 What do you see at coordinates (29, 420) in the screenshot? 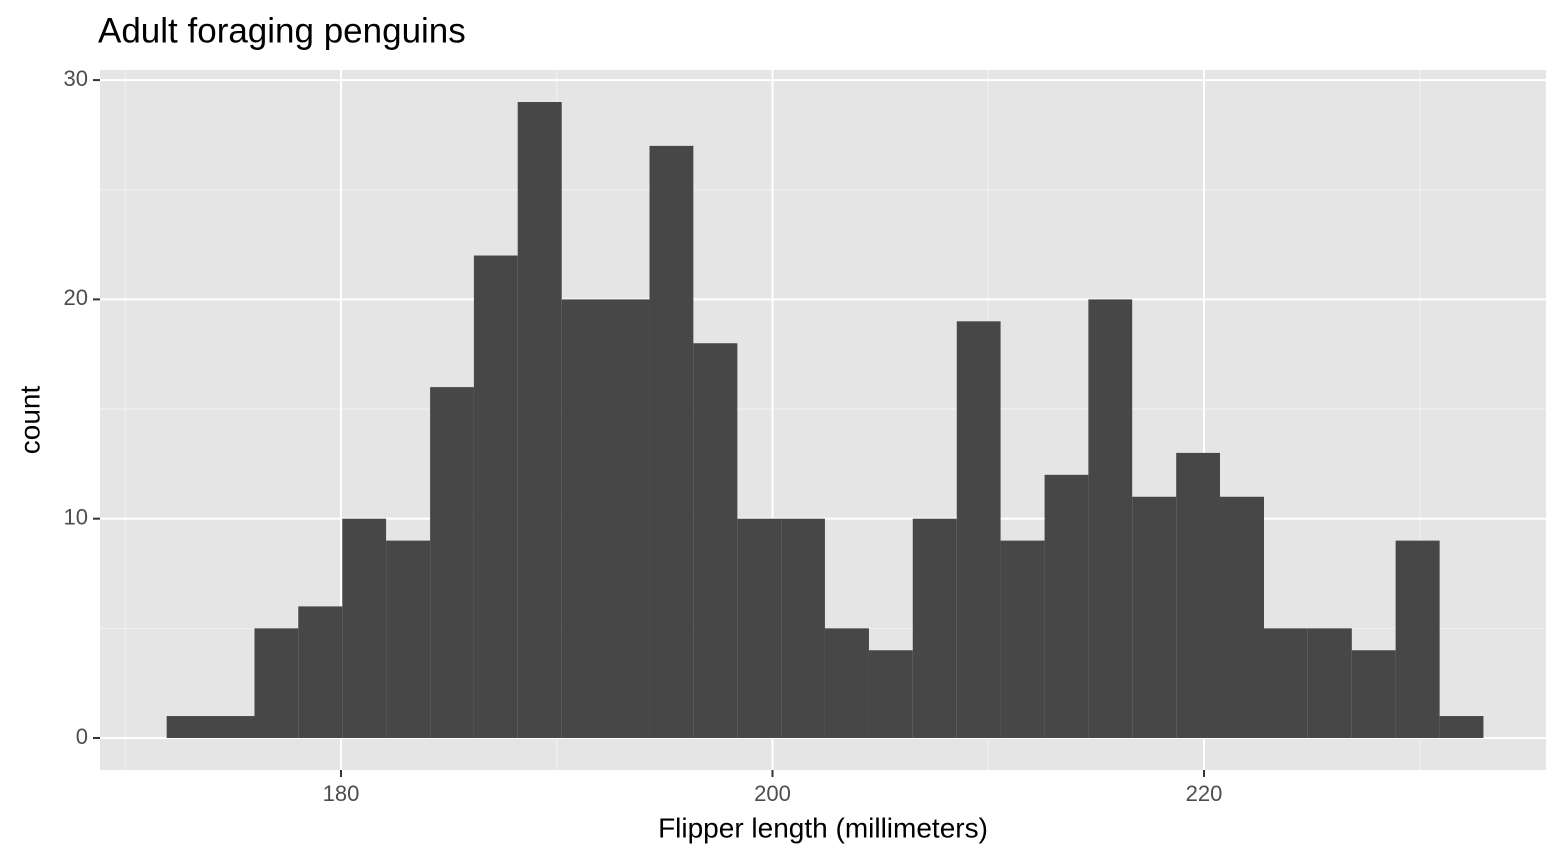
I see `y-axis-title: count` at bounding box center [29, 420].